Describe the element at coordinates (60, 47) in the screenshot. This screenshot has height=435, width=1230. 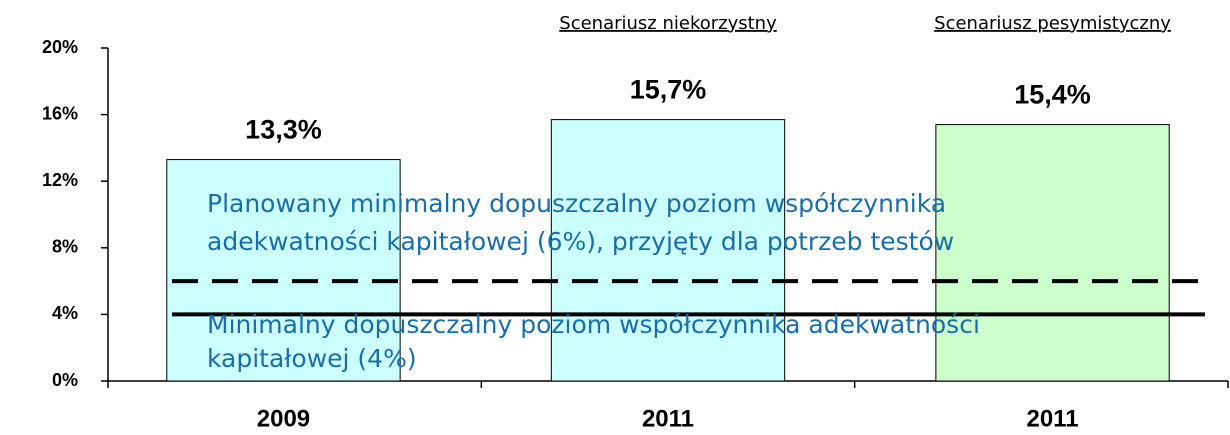
I see `y-tick-label: 20%` at that location.